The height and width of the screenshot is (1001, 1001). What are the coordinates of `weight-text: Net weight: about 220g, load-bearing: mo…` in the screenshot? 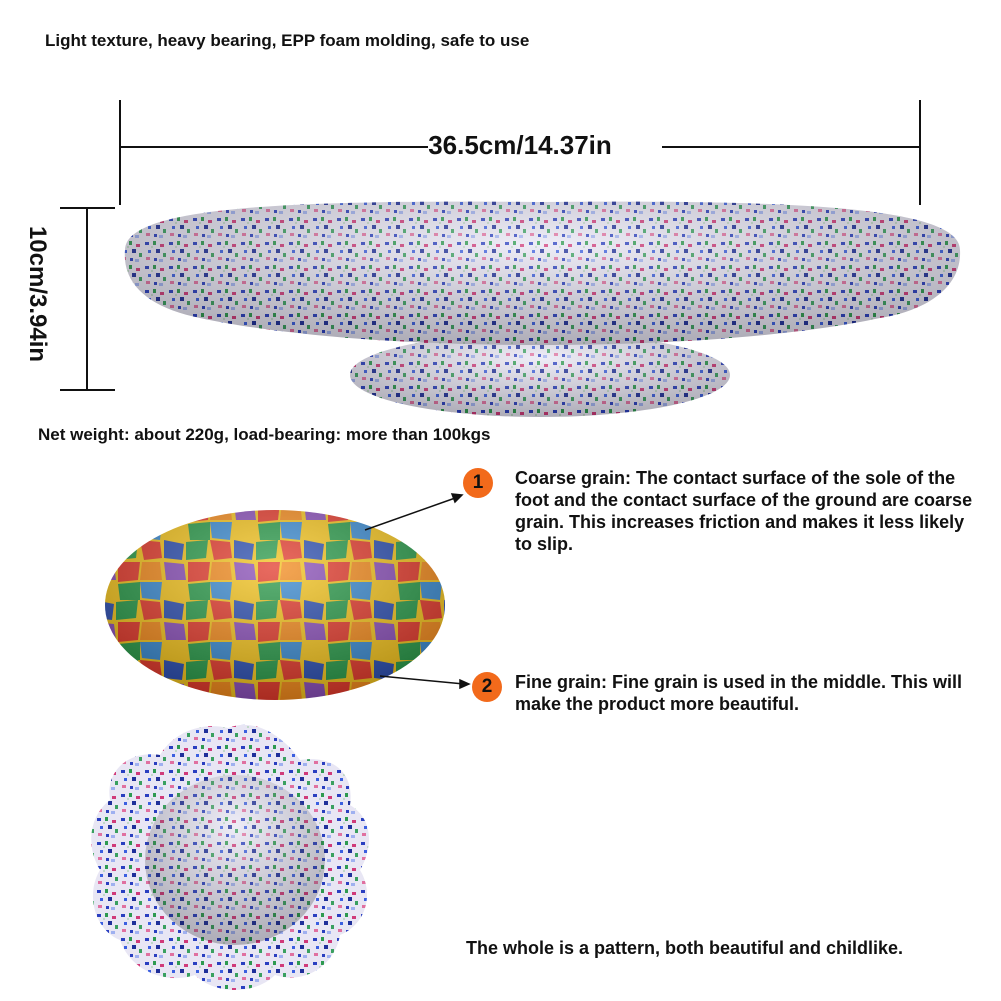 It's located at (264, 434).